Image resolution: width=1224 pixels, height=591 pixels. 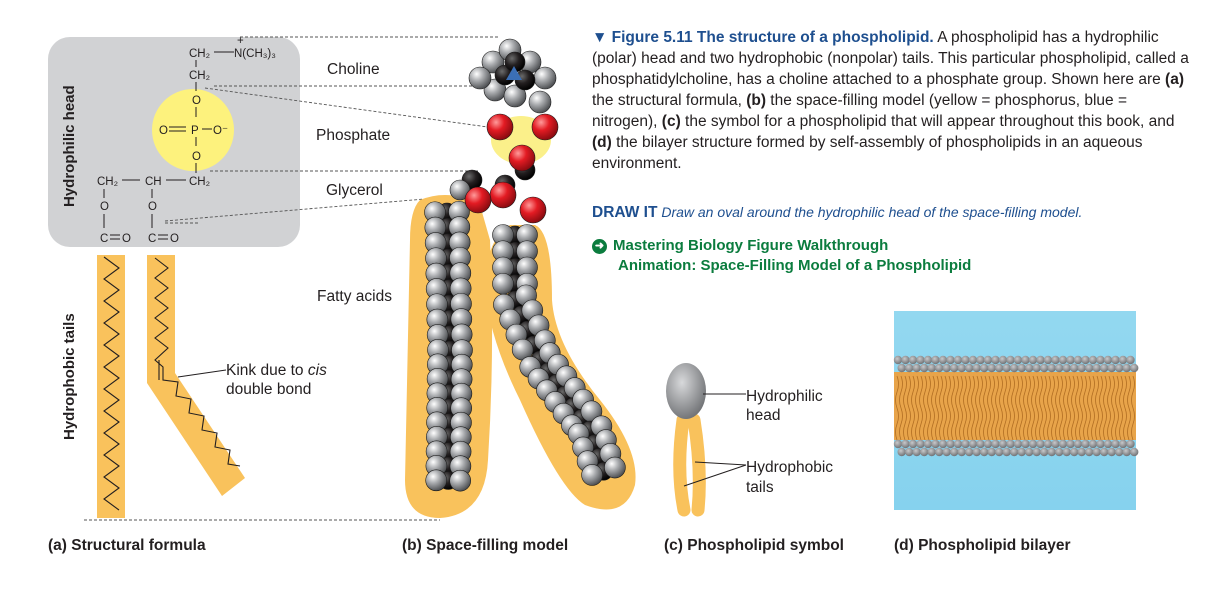 What do you see at coordinates (696, 465) in the screenshot?
I see `symbol-tail-right` at bounding box center [696, 465].